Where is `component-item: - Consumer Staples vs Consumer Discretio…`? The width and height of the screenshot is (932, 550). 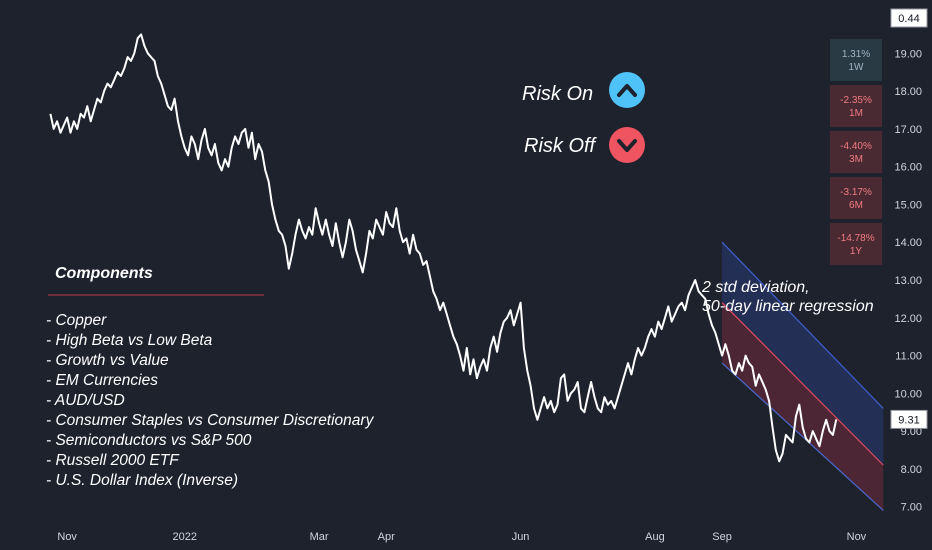 component-item: - Consumer Staples vs Consumer Discretio… is located at coordinates (210, 420).